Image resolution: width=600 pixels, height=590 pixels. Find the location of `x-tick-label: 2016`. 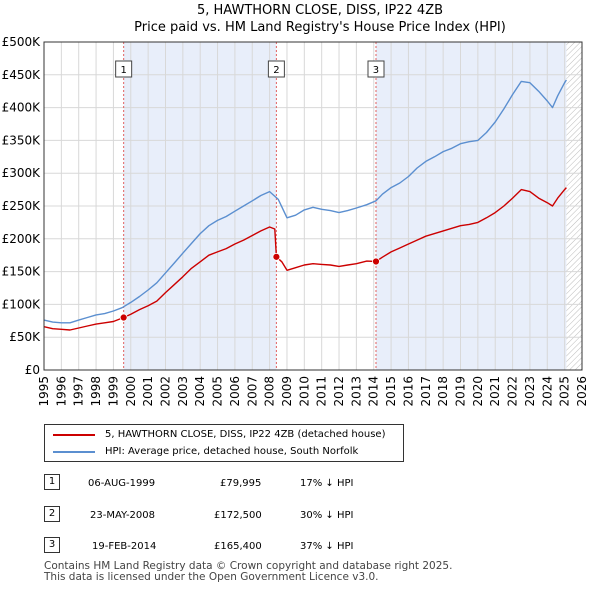

x-tick-label: 2016 is located at coordinates (408, 391).